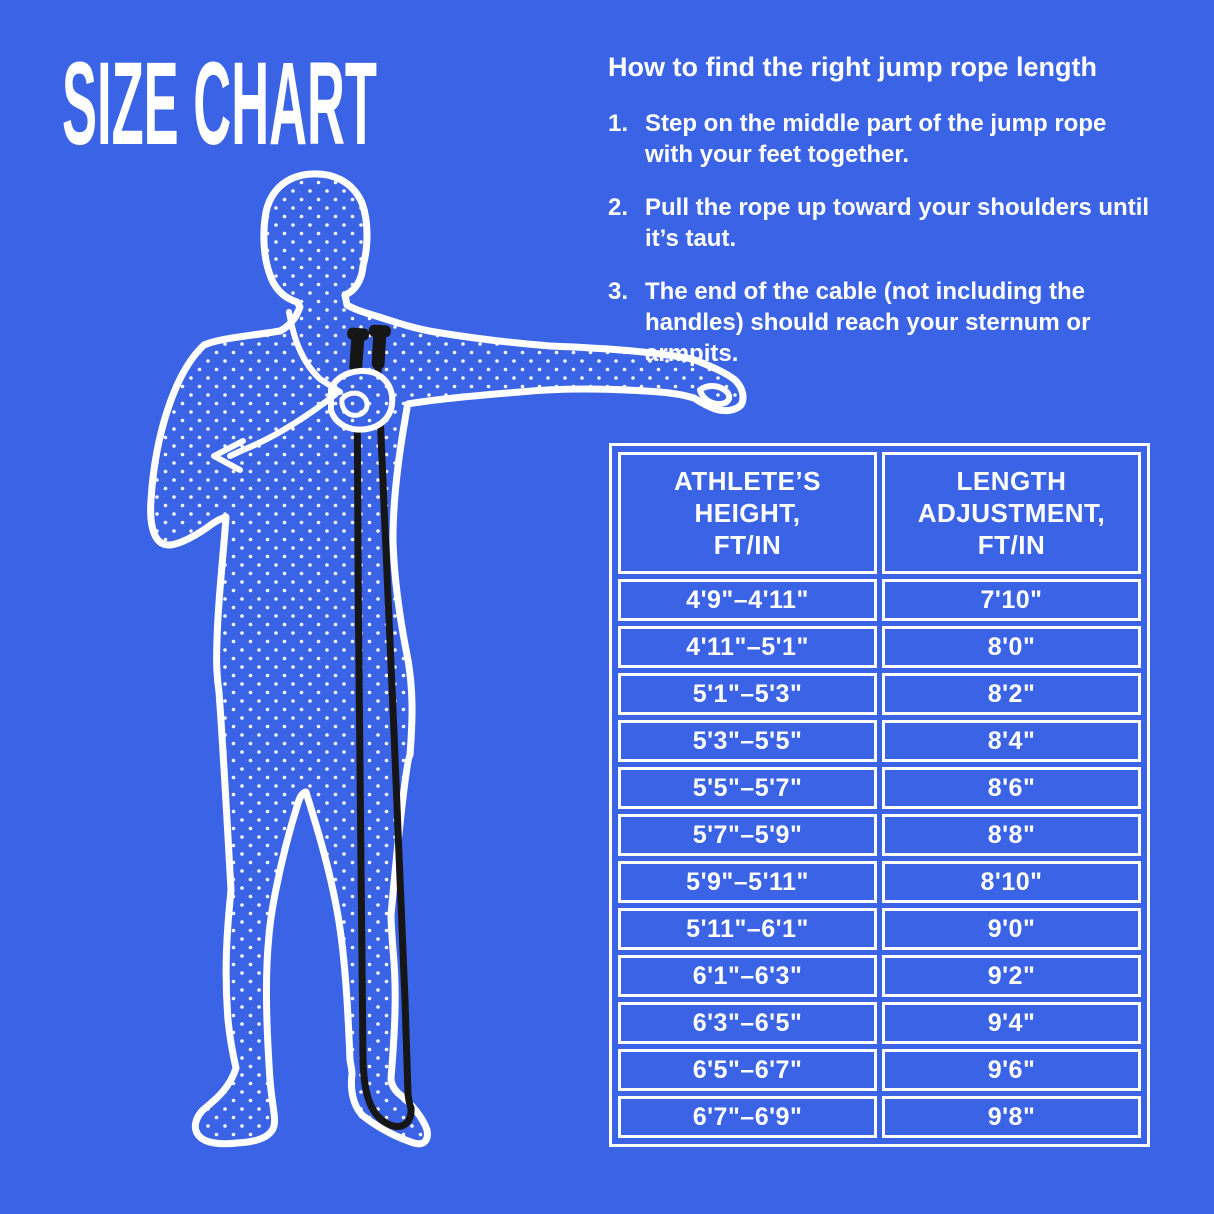  Describe the element at coordinates (1011, 481) in the screenshot. I see `header-line: LENGTH` at that location.